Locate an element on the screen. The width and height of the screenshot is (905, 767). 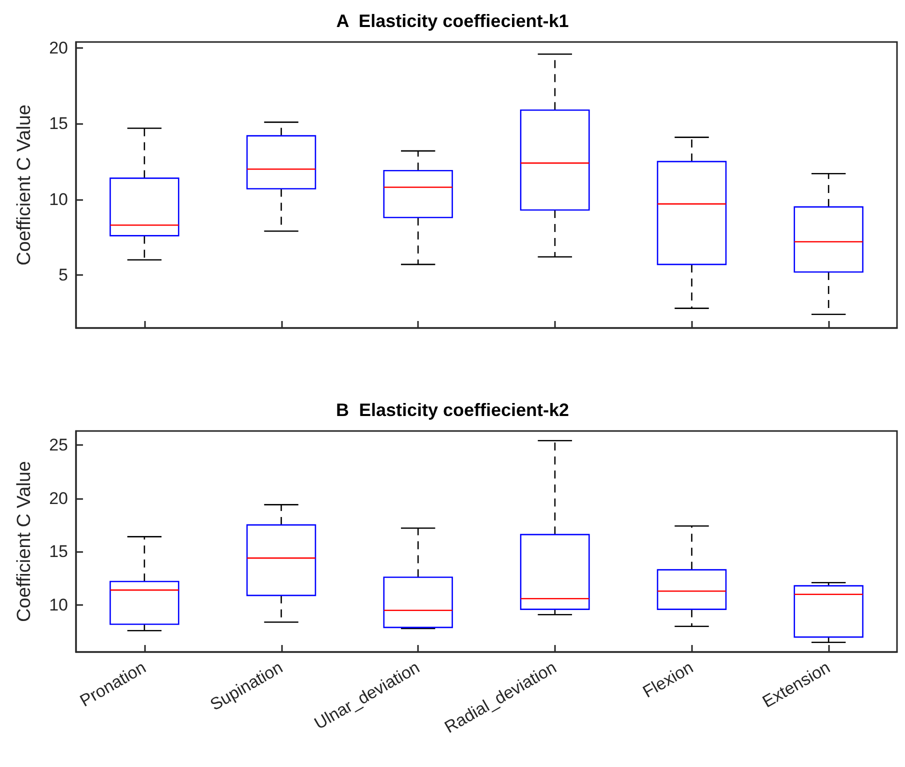
y-tick-label: 25 is located at coordinates (58, 444).